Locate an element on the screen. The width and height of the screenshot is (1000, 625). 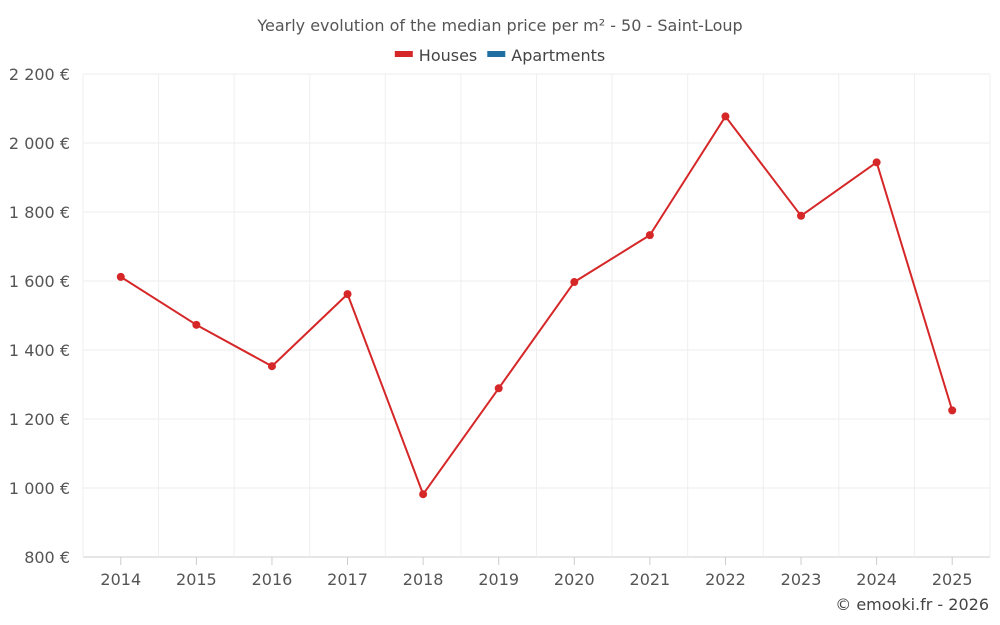
x-tick-label: 2025 is located at coordinates (952, 579).